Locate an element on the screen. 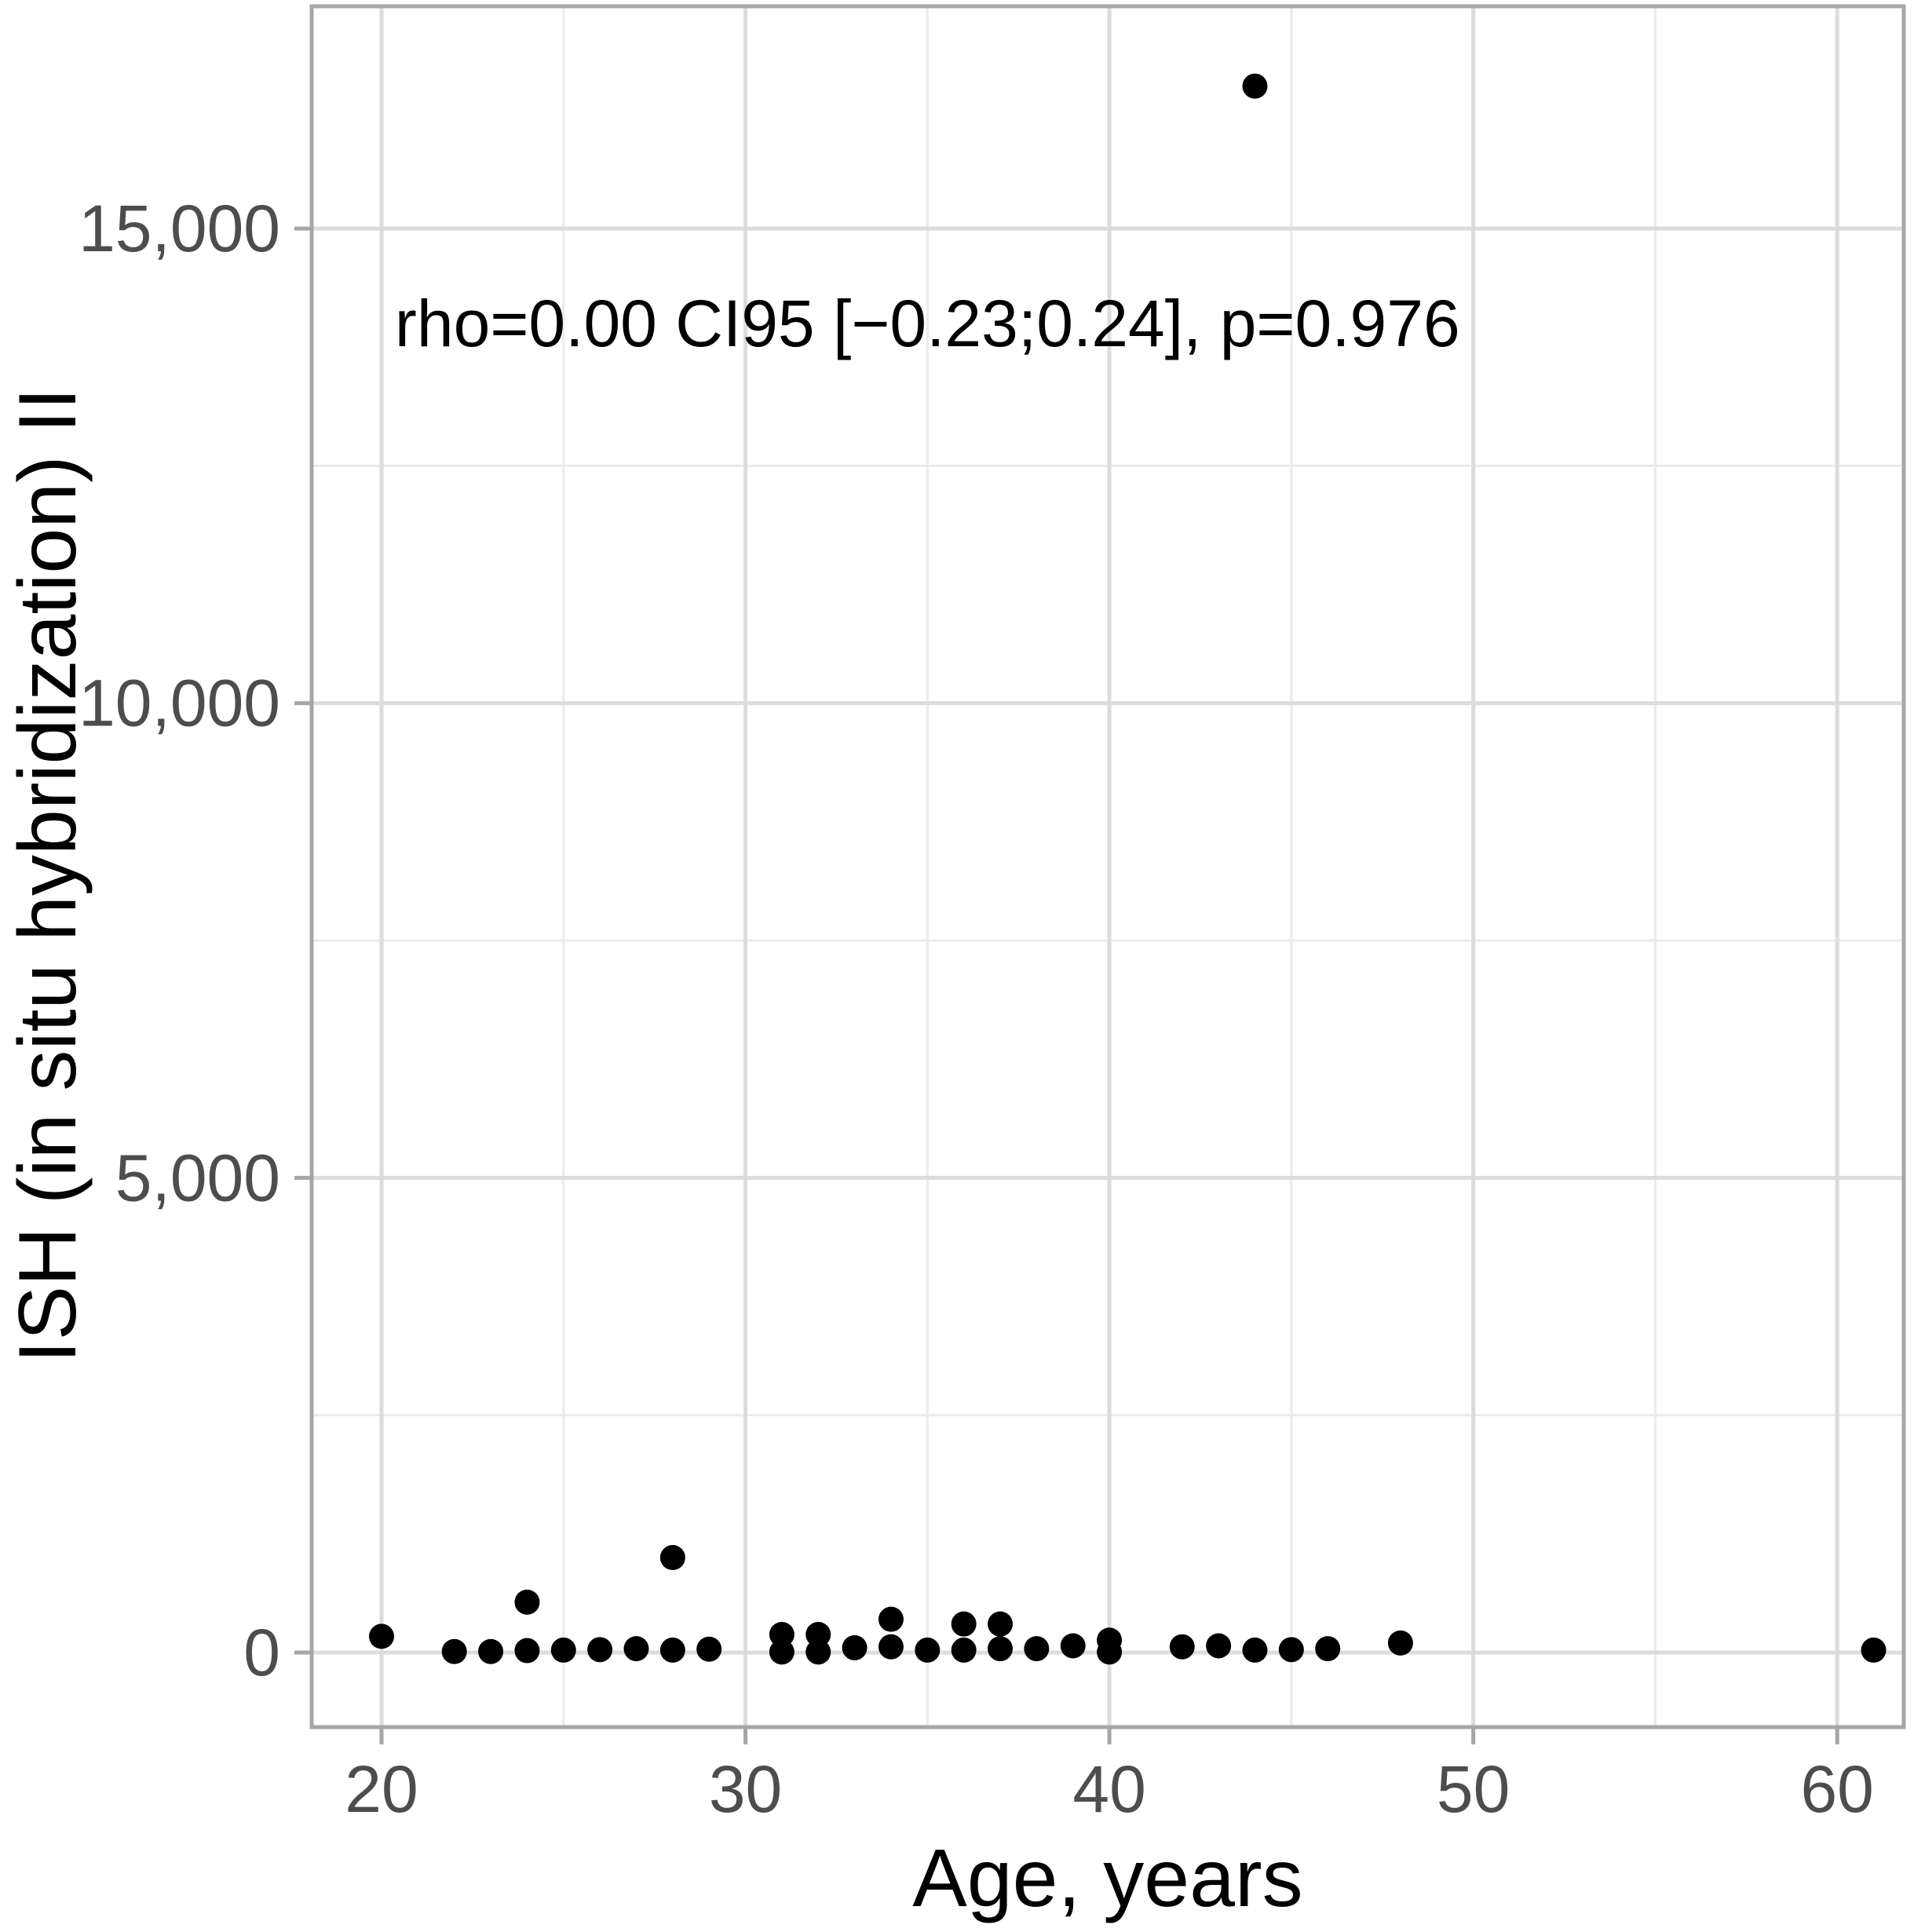  x-tick-label: 40 is located at coordinates (1108, 1789).